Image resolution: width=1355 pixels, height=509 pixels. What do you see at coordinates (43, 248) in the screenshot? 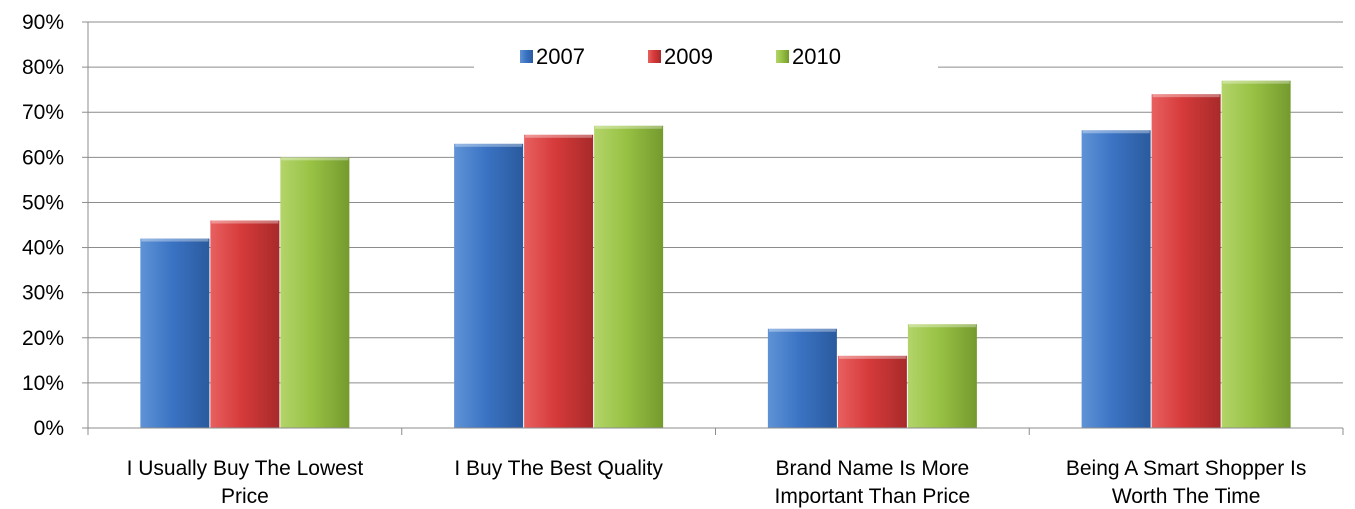
I see `y-tick-label: 40%` at bounding box center [43, 248].